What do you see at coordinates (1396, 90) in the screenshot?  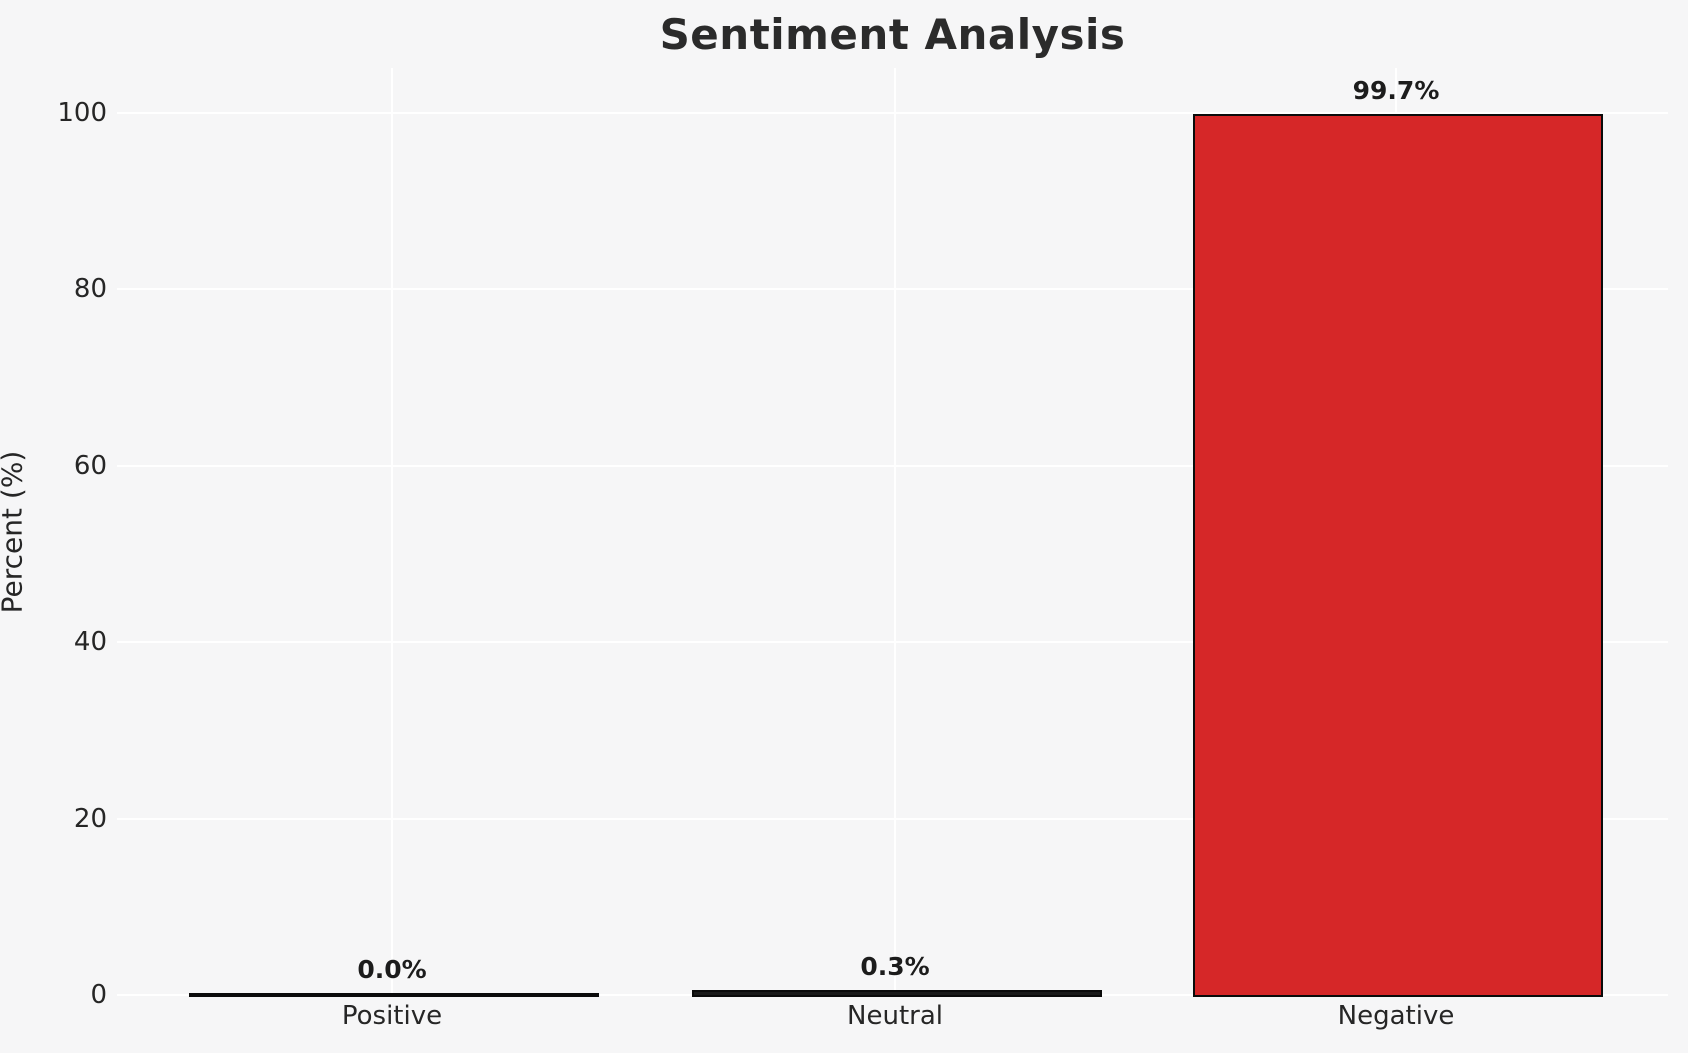 I see `value-label-negative: 99.7%` at bounding box center [1396, 90].